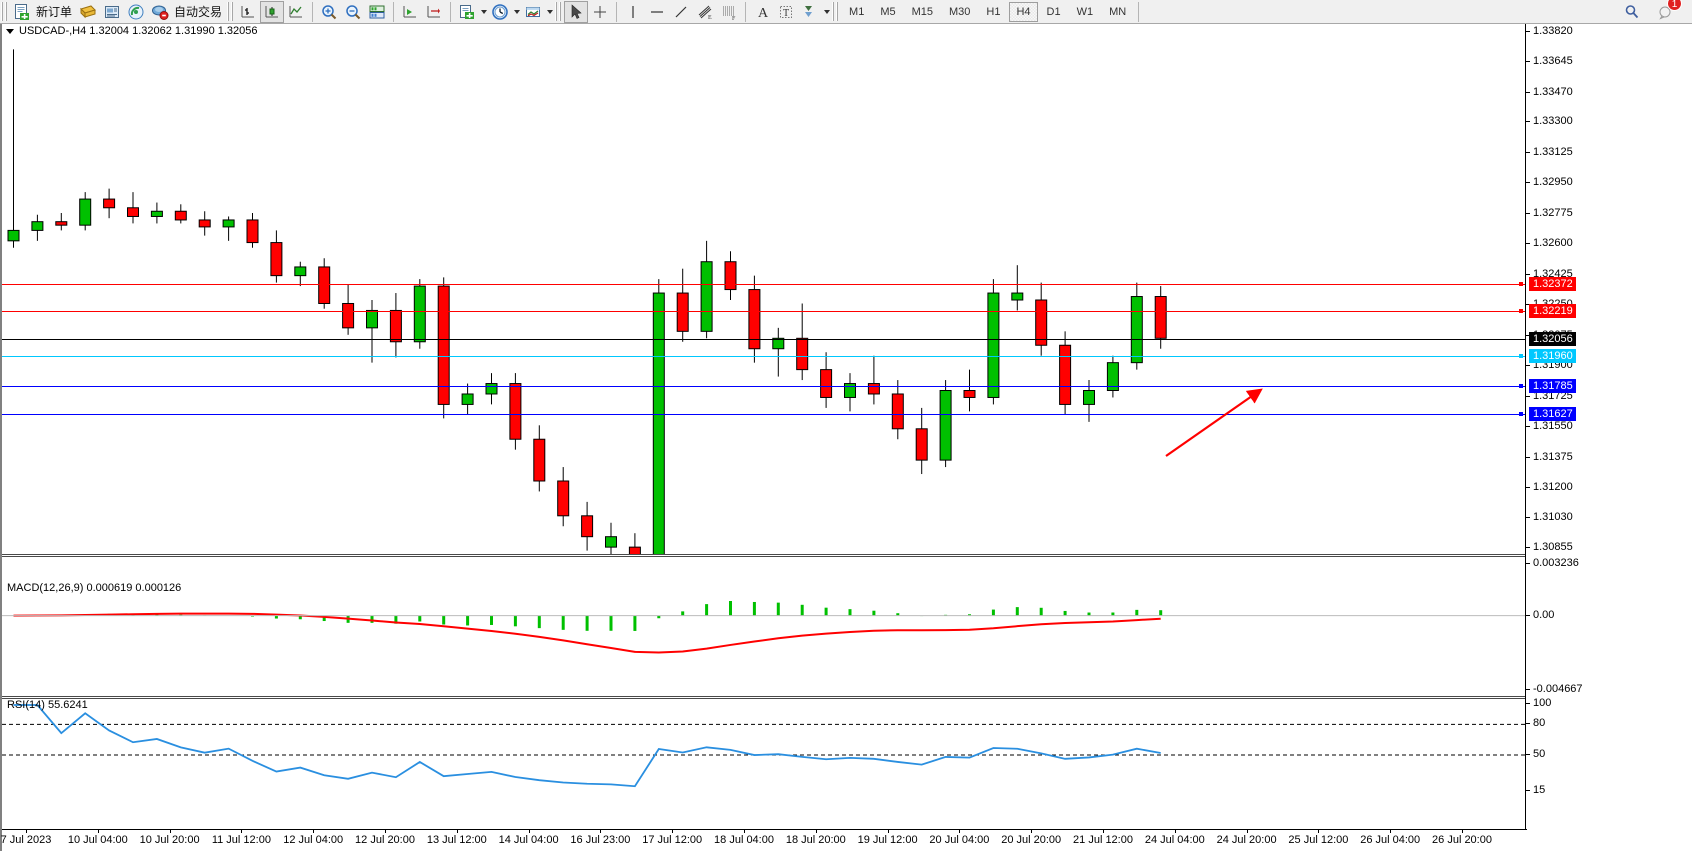 Image resolution: width=1692 pixels, height=851 pixels. What do you see at coordinates (633, 12) in the screenshot?
I see `vertical-line-icon` at bounding box center [633, 12].